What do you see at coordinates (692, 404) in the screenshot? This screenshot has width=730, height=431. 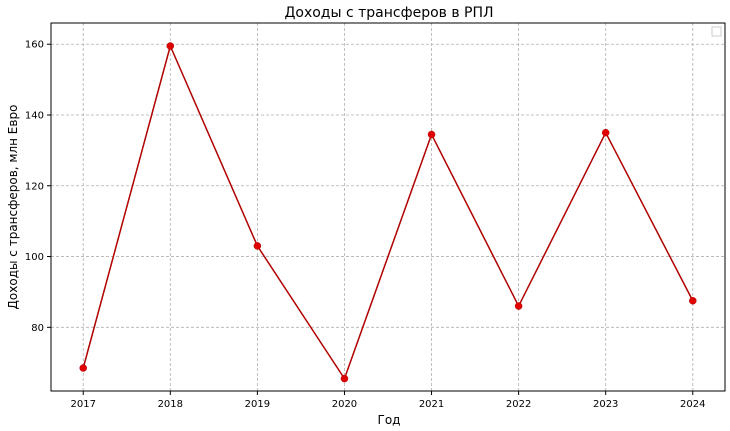 I see `x-tick-label: 2024` at bounding box center [692, 404].